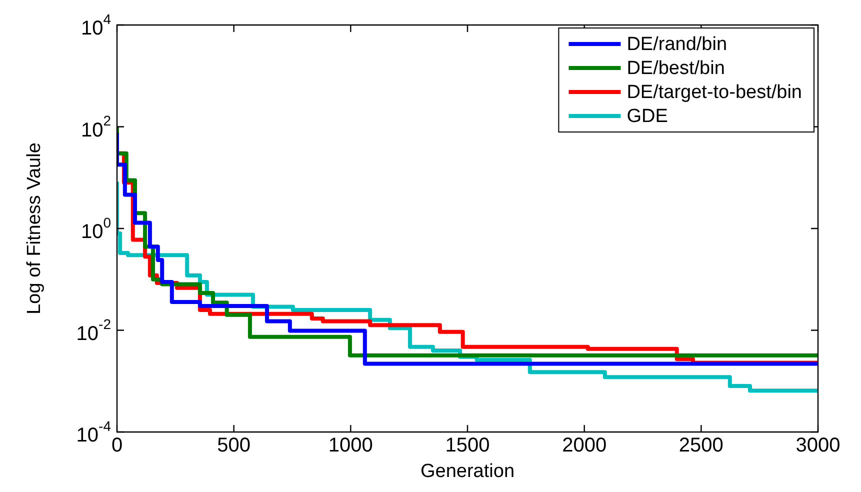 The width and height of the screenshot is (861, 492). I want to click on legend-label: DE/target-to-best/bin, so click(714, 93).